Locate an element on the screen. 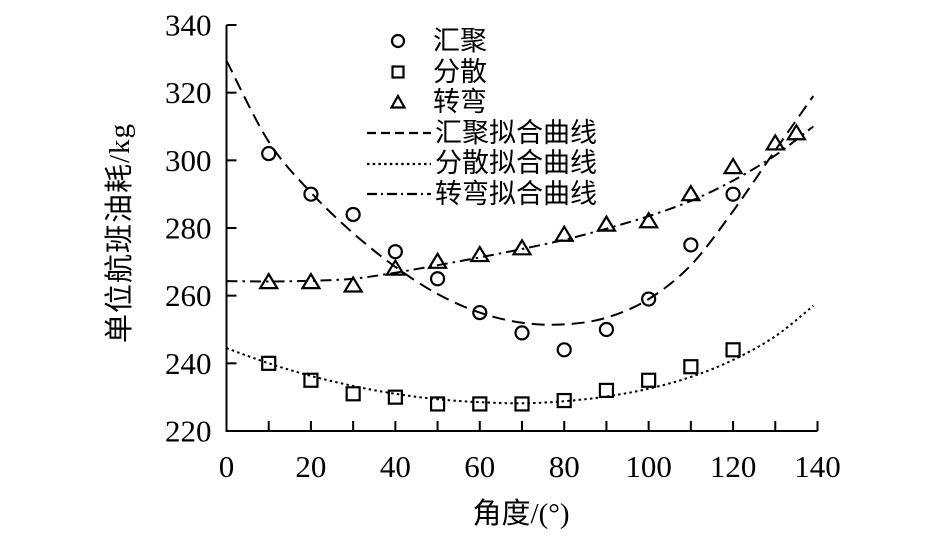 This screenshot has height=542, width=945. legend: 汇聚 分散 转弯 汇聚拟合曲线 分散拟合曲线 is located at coordinates (481, 118).